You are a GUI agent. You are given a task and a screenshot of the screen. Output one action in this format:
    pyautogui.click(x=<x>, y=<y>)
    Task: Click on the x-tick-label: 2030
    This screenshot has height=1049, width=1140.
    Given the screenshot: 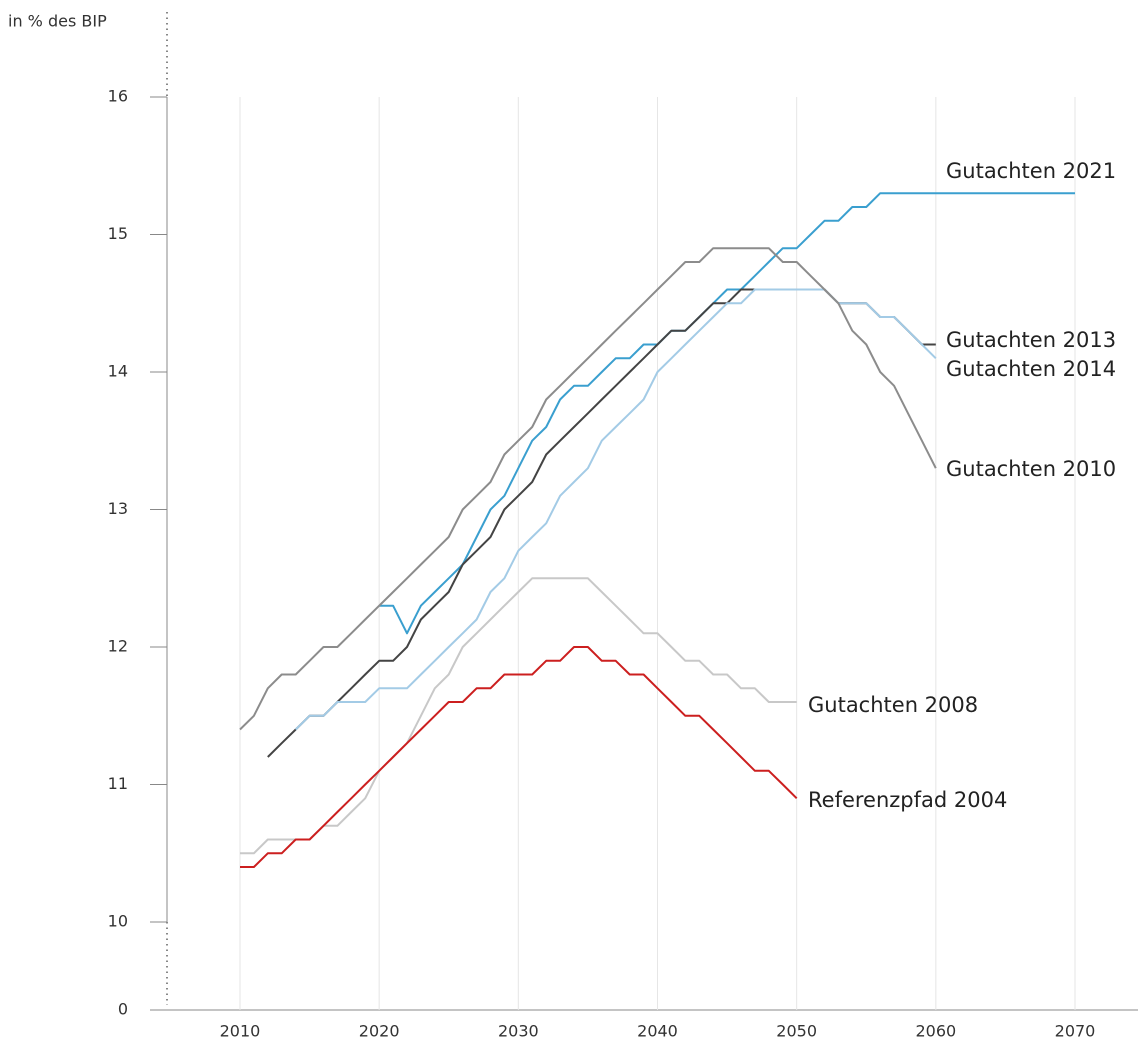 What is the action you would take?
    pyautogui.click(x=518, y=1031)
    